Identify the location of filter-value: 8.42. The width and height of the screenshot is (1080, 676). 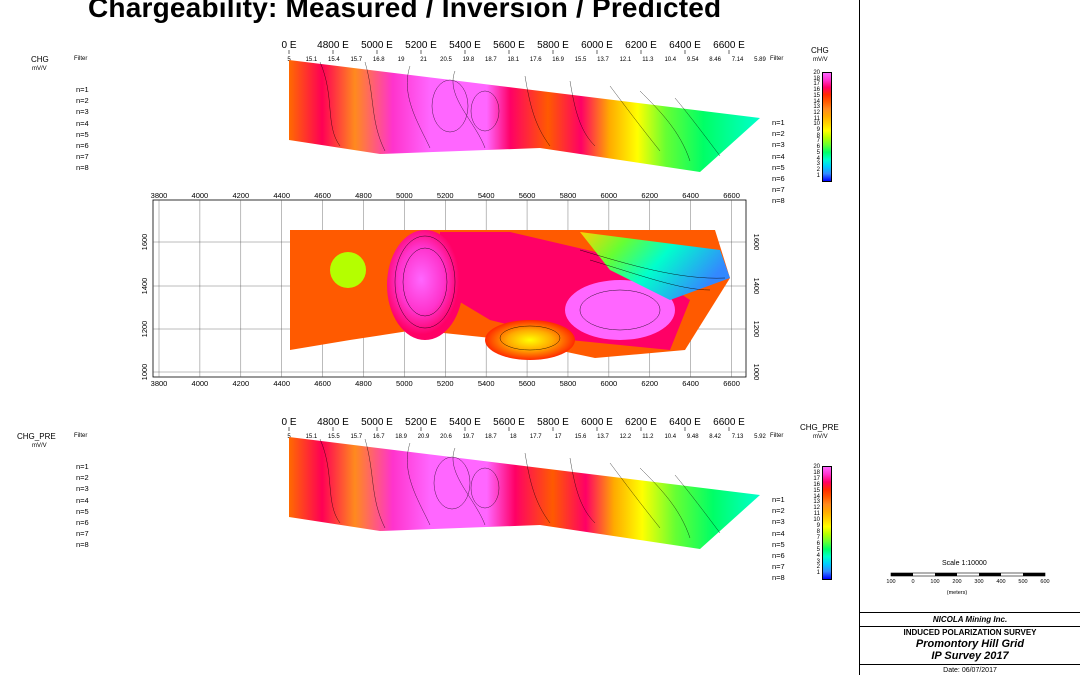
(715, 437).